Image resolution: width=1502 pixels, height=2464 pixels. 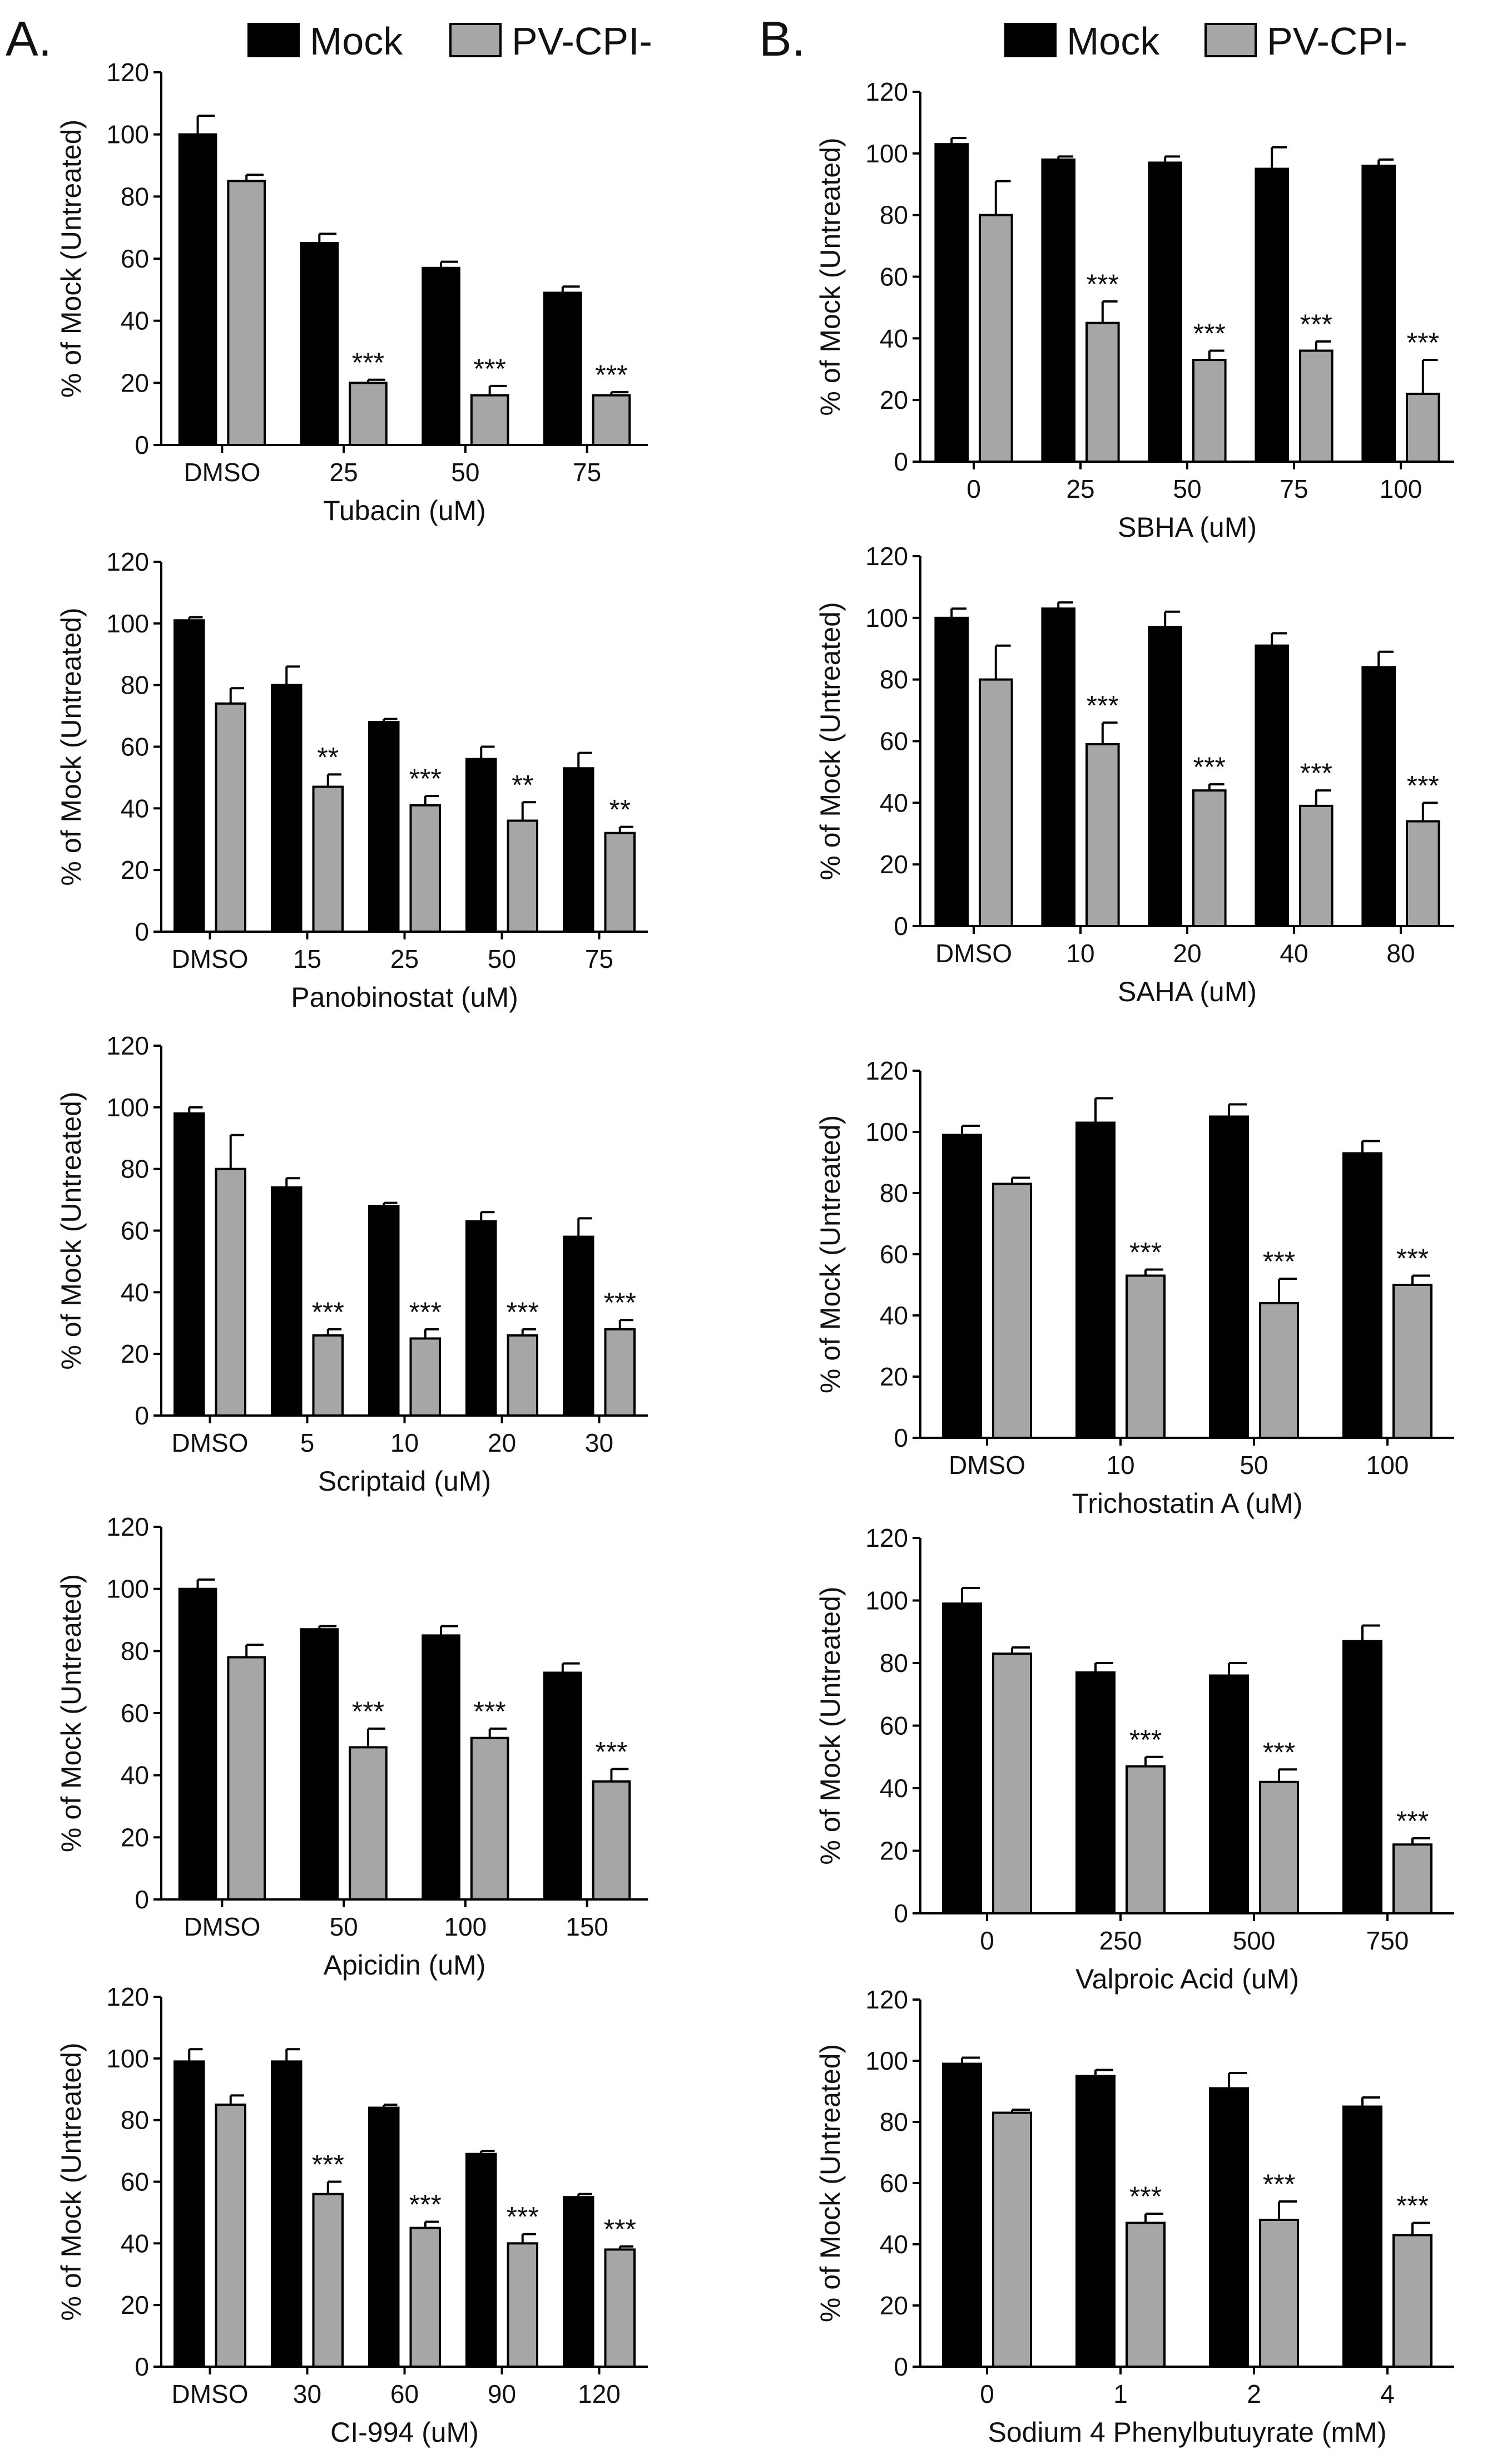 What do you see at coordinates (404, 1443) in the screenshot?
I see `x-tick-label: 10` at bounding box center [404, 1443].